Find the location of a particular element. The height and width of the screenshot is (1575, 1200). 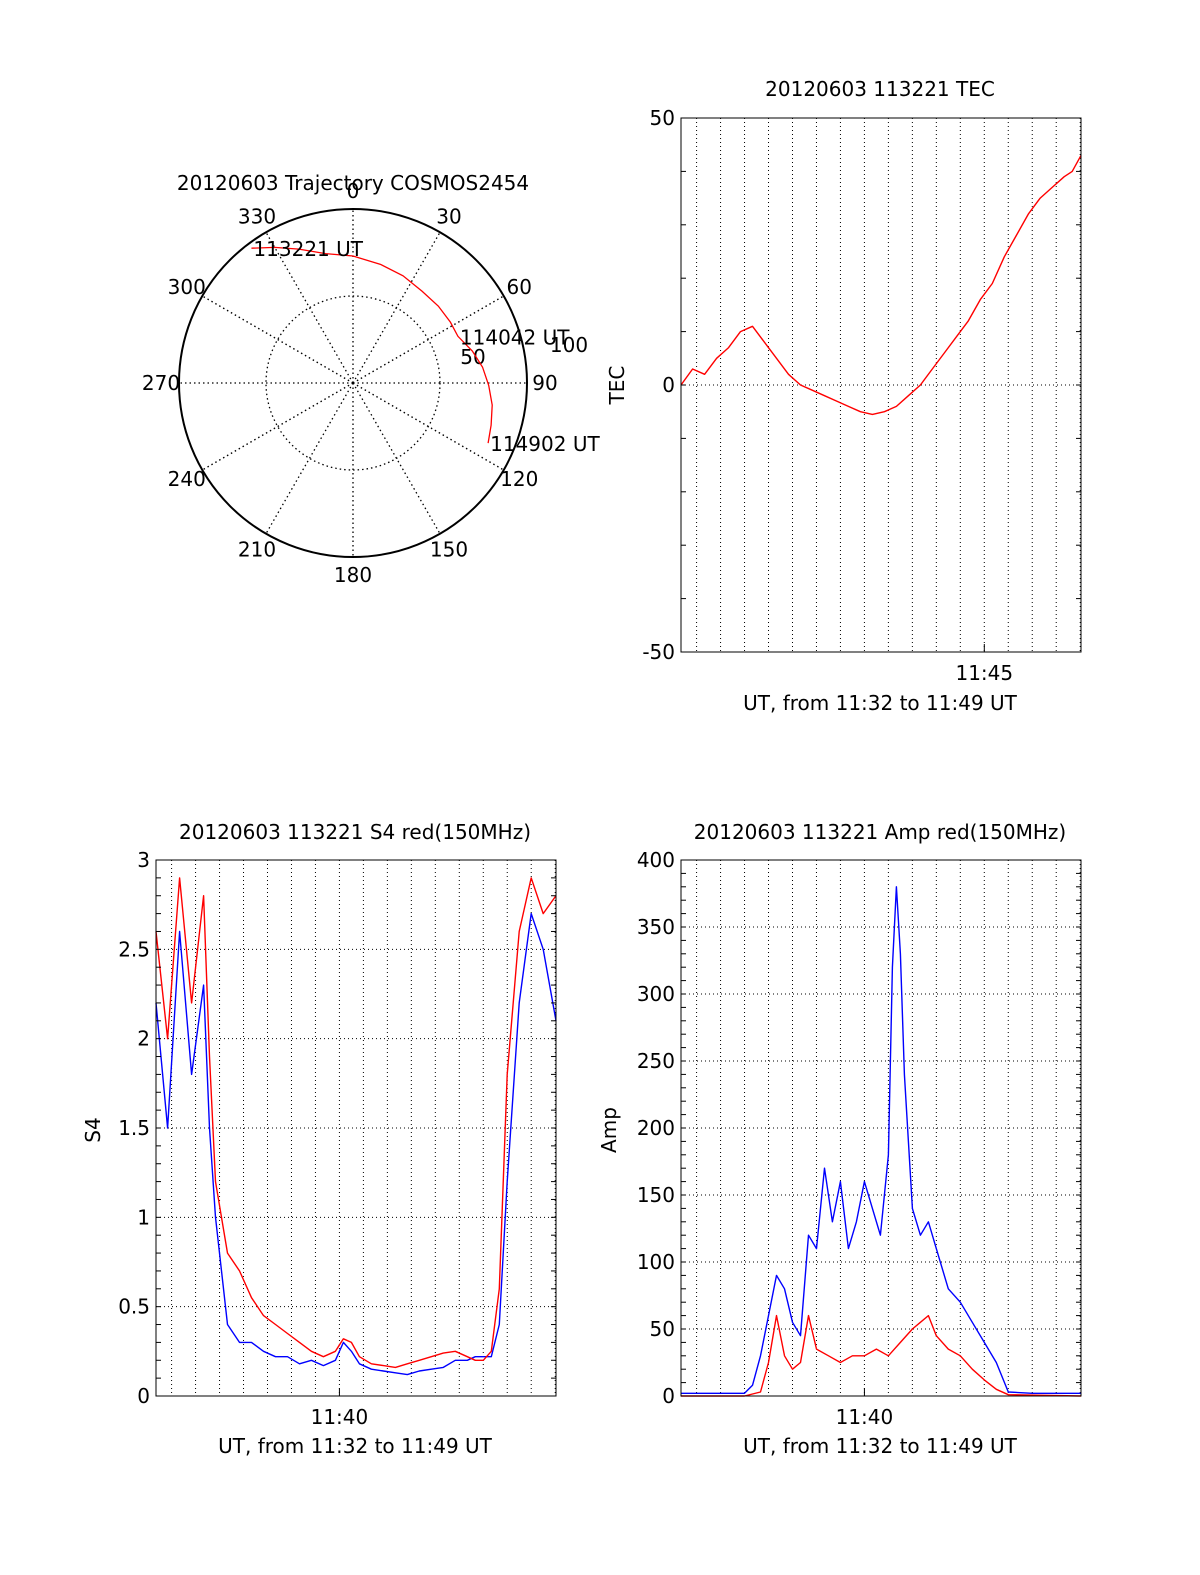

trajectory-line is located at coordinates (372, 345).